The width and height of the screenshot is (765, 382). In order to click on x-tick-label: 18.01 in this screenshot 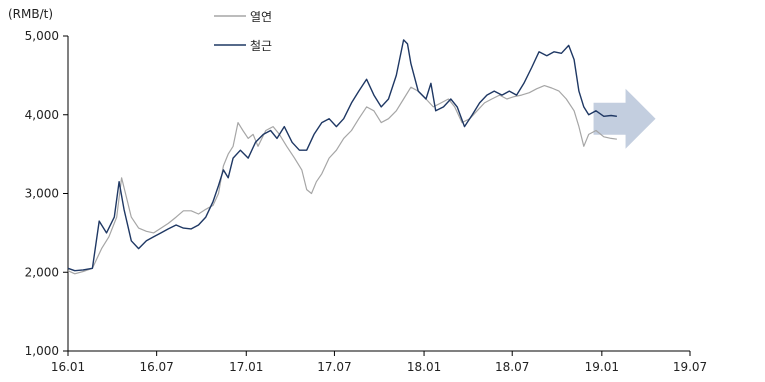, I will do `click(424, 367)`.